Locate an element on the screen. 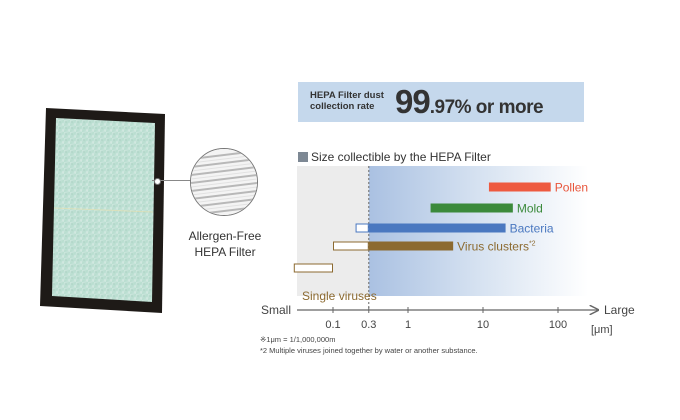 This screenshot has height=420, width=680. label-virus-clusters-2: Virus clusters*2 is located at coordinates (496, 247).